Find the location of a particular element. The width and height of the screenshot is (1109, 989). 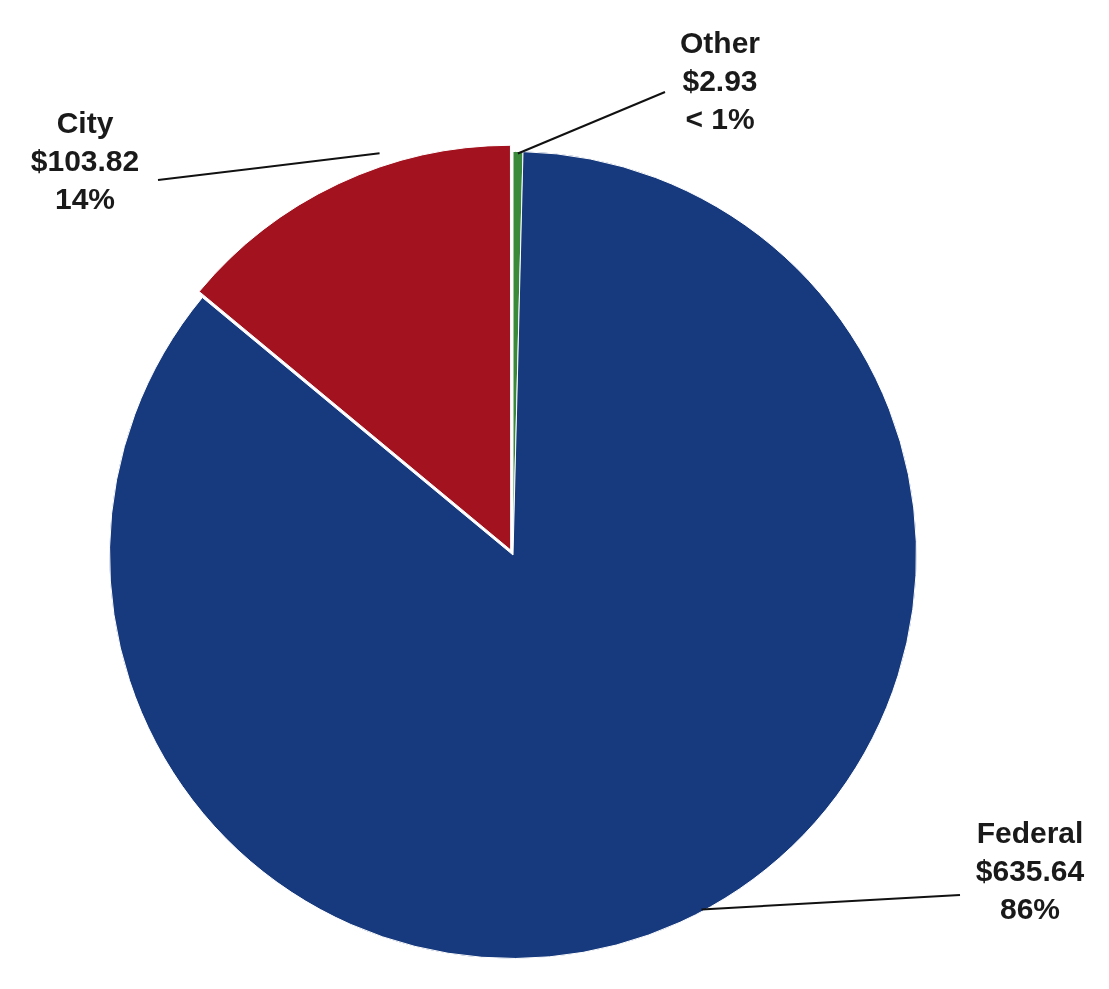

slice-label: Federal is located at coordinates (1030, 833).